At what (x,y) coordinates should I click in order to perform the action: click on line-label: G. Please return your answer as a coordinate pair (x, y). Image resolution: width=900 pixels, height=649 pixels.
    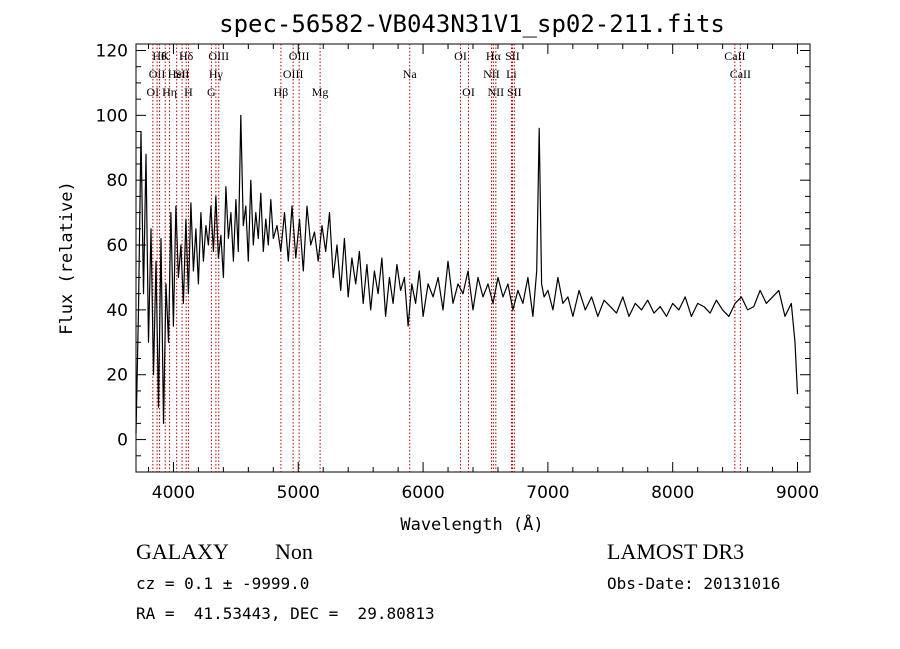
    Looking at the image, I should click on (211, 92).